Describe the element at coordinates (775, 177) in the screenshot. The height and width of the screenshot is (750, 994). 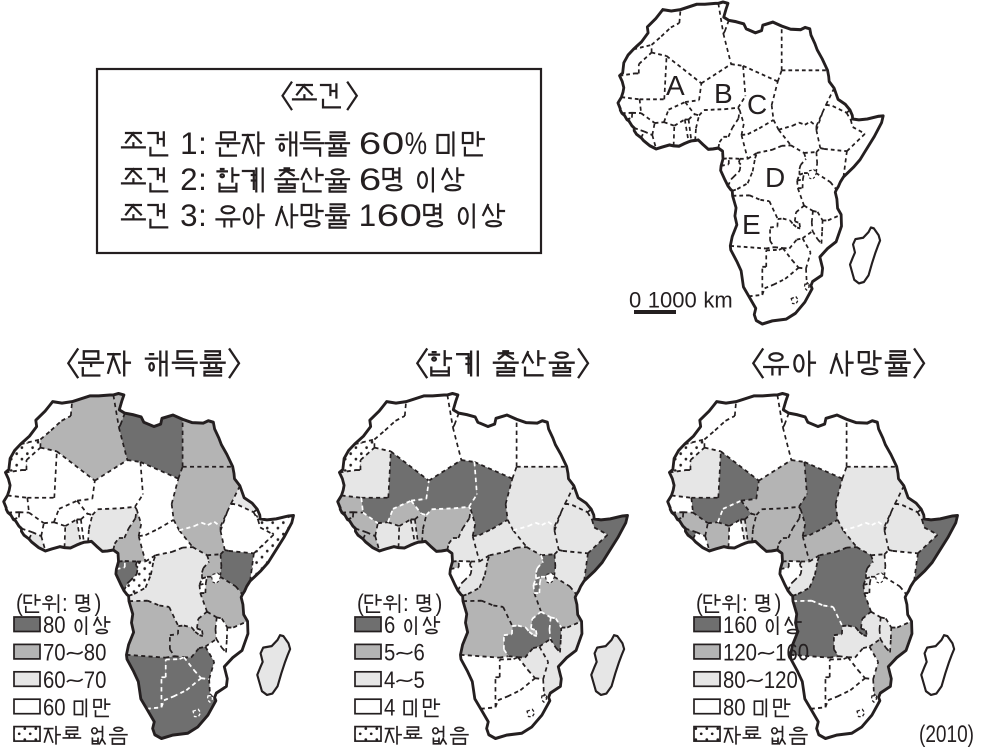
I see `svg-text: D` at that location.